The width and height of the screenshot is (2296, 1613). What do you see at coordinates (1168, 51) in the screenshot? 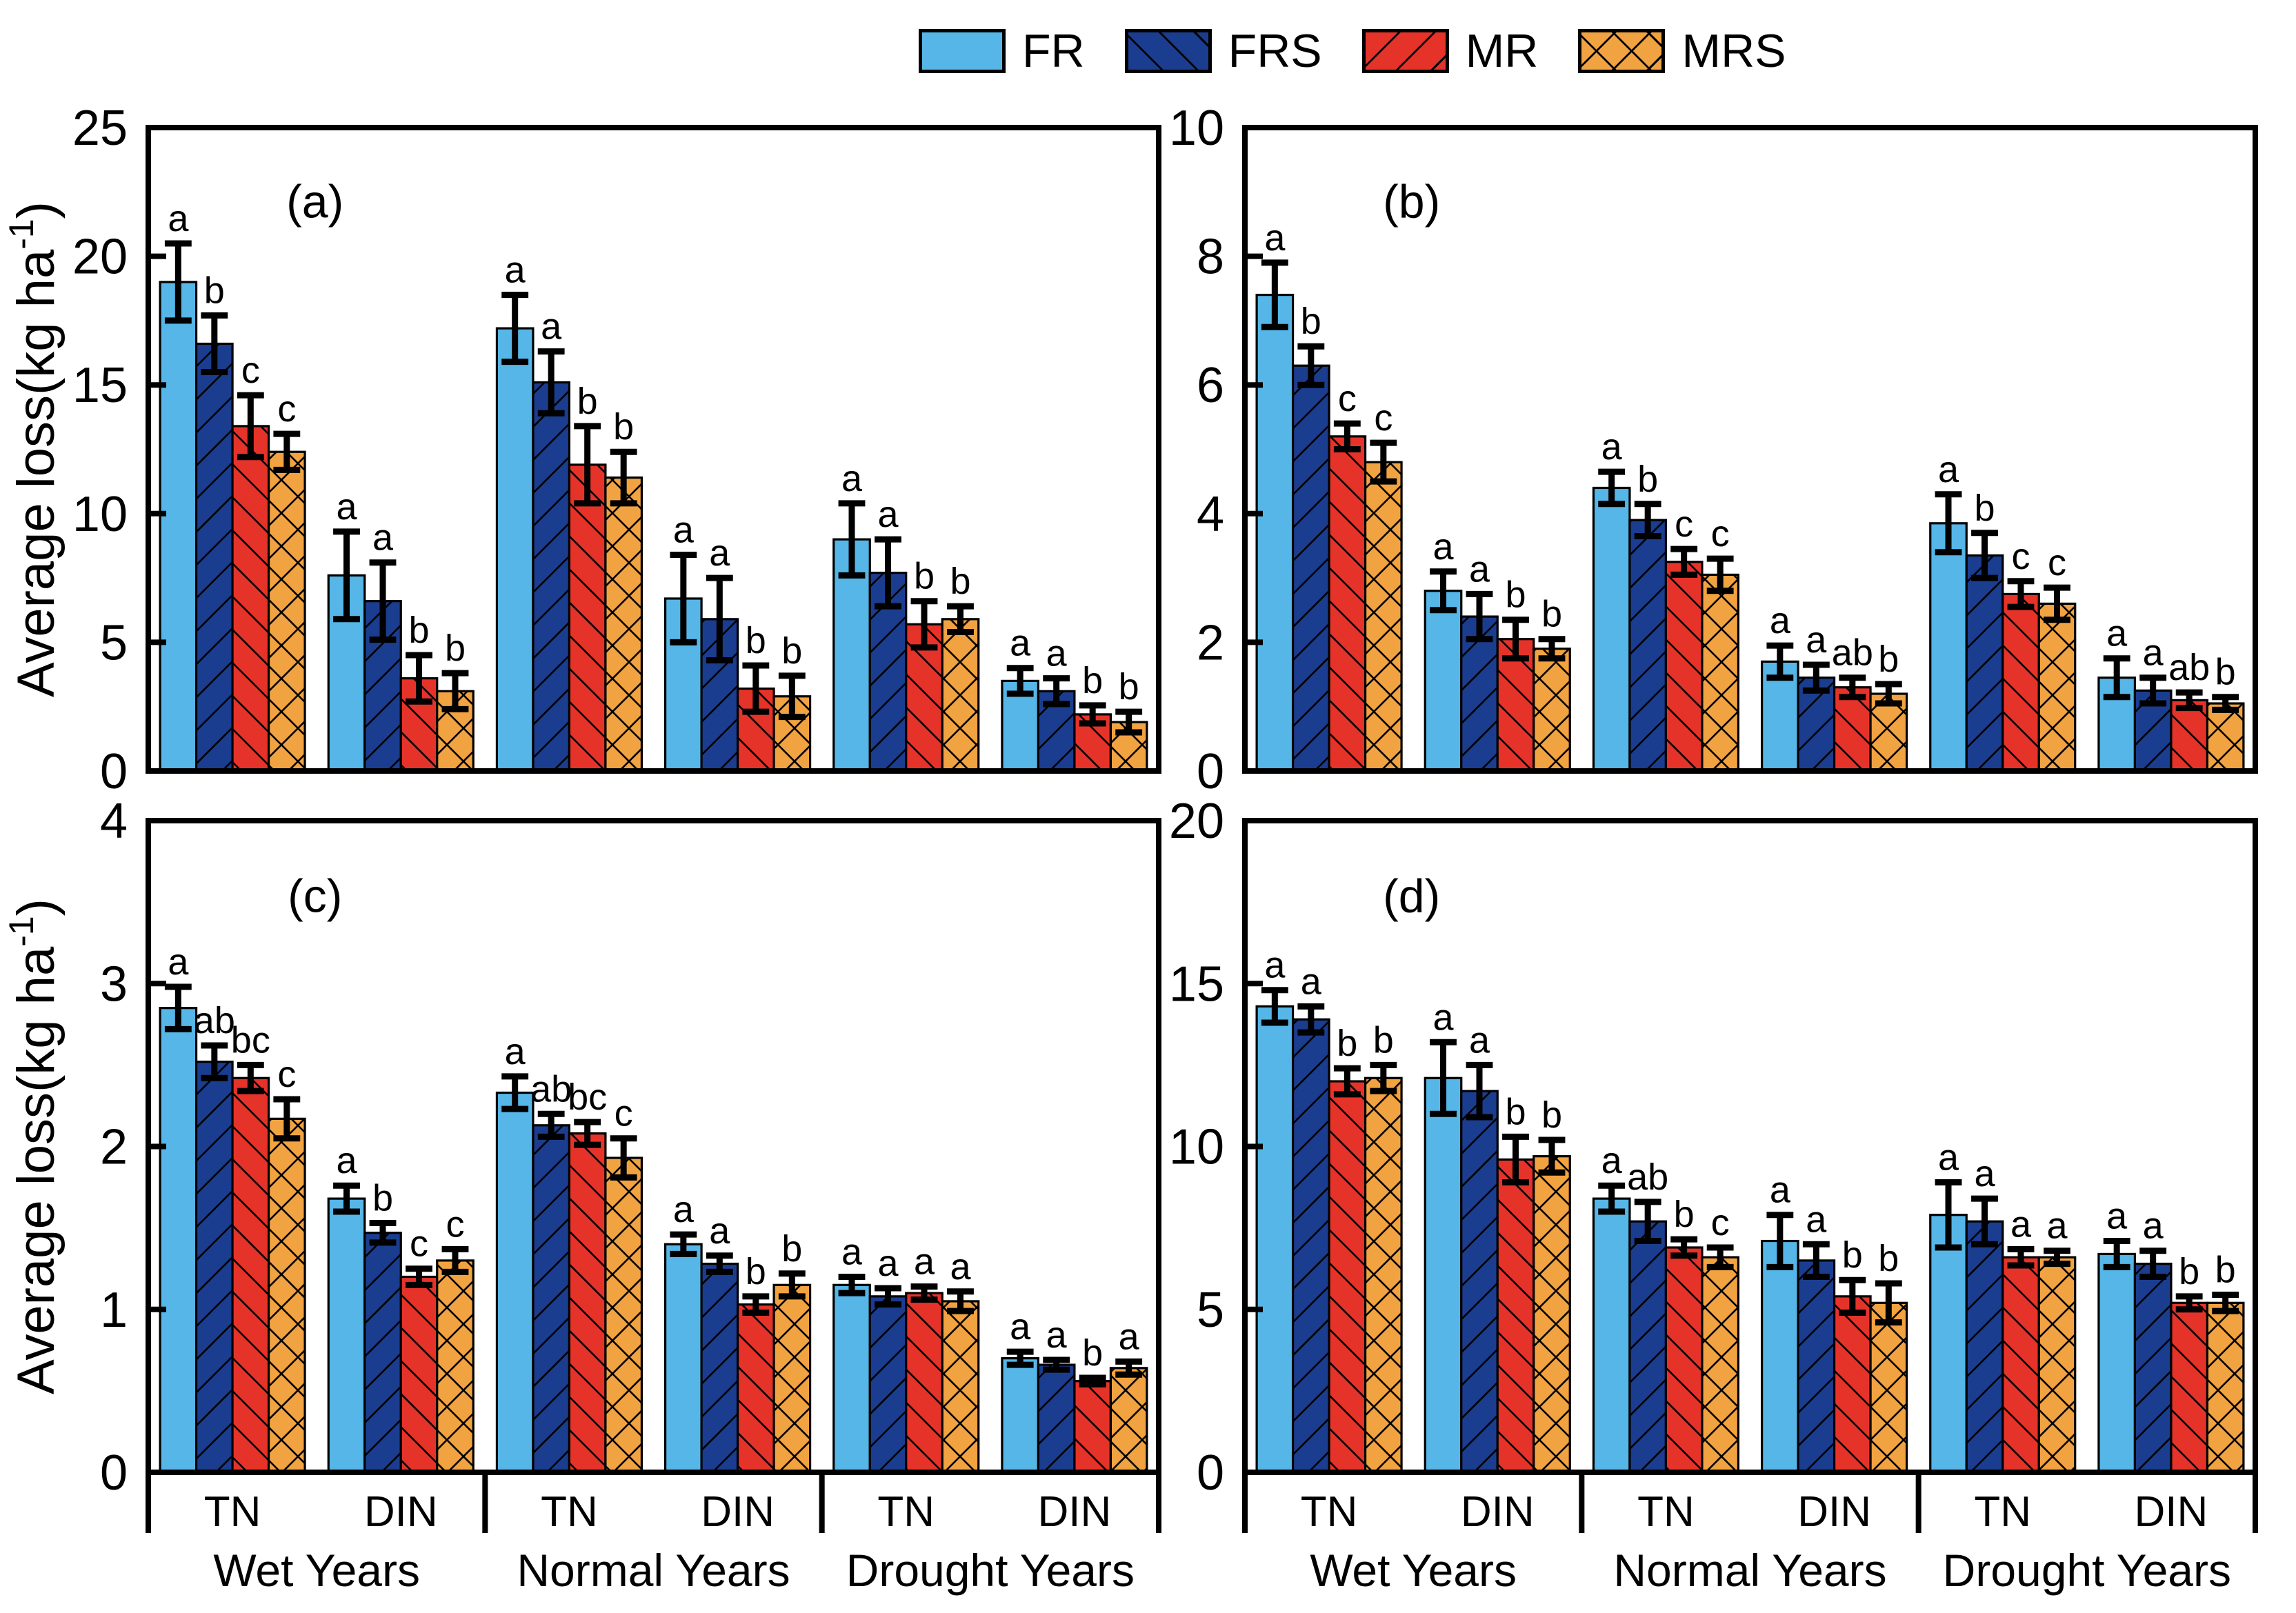
I see `legend-swatch-frs-icon` at bounding box center [1168, 51].